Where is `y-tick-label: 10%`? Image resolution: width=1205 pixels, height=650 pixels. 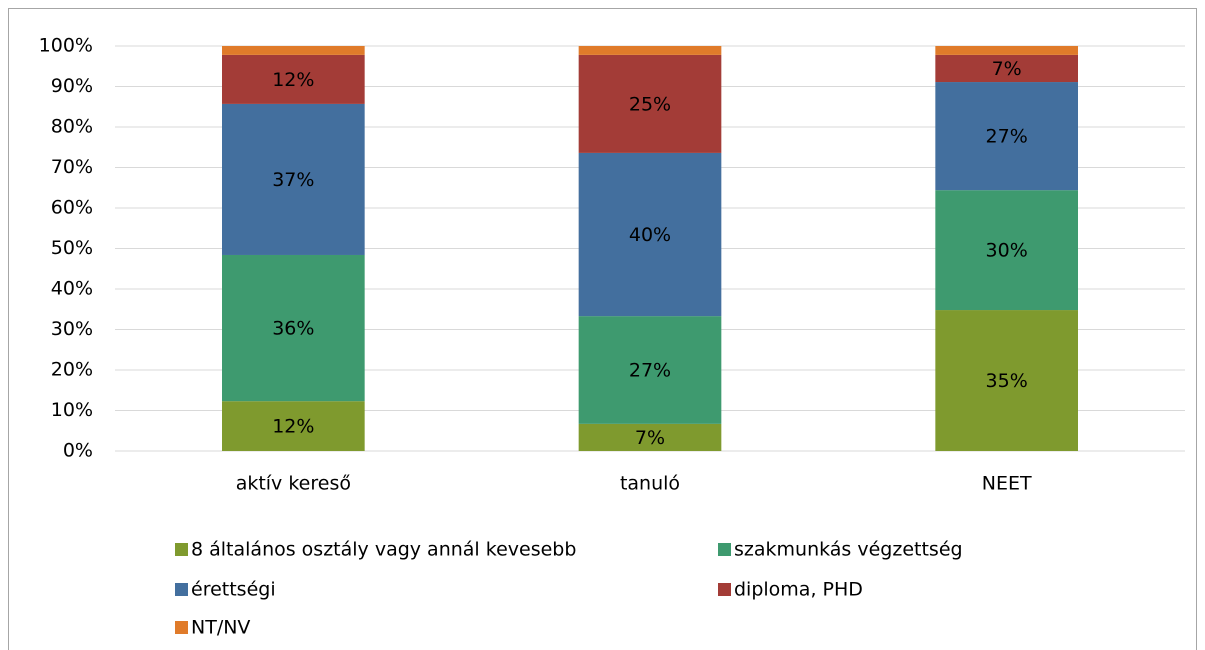
y-tick-label: 10% is located at coordinates (72, 410).